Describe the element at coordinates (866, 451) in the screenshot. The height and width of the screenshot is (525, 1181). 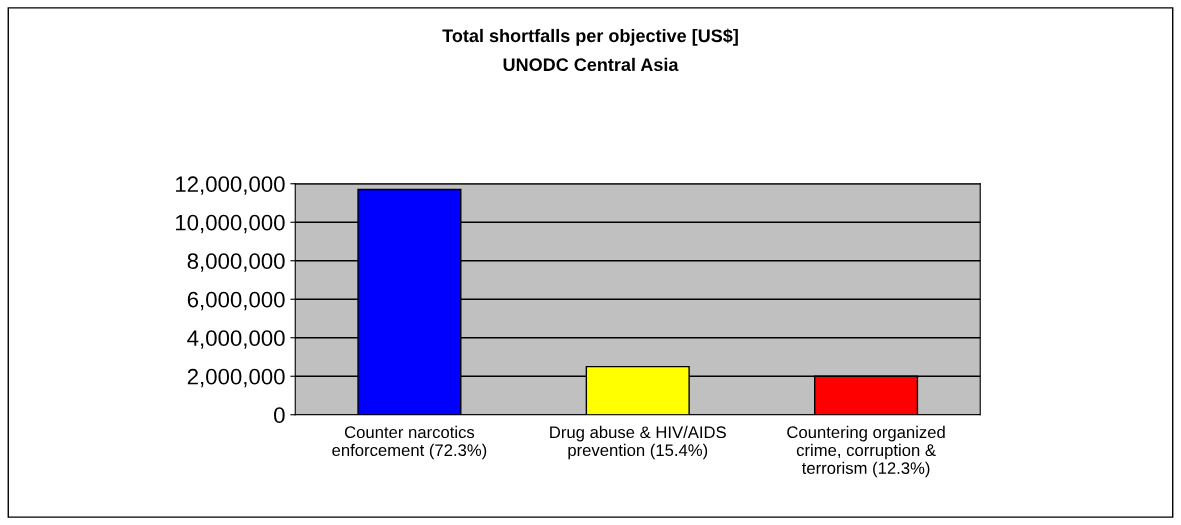
I see `x-tick-label: Countering organized crime, corruption & terrorism (12.3%)` at that location.